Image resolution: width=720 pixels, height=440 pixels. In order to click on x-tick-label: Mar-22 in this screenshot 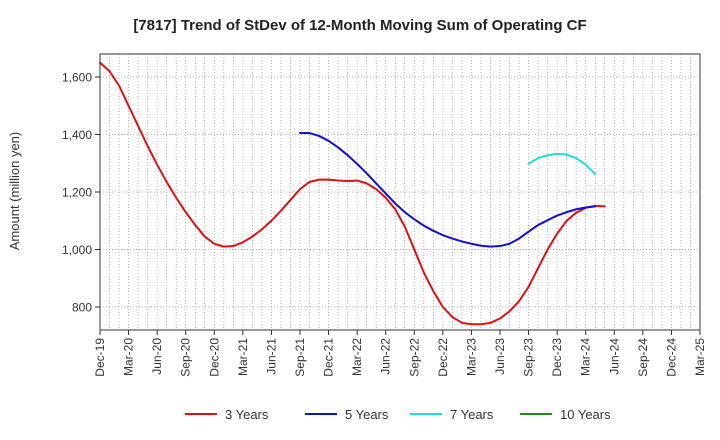, I will do `click(357, 357)`.